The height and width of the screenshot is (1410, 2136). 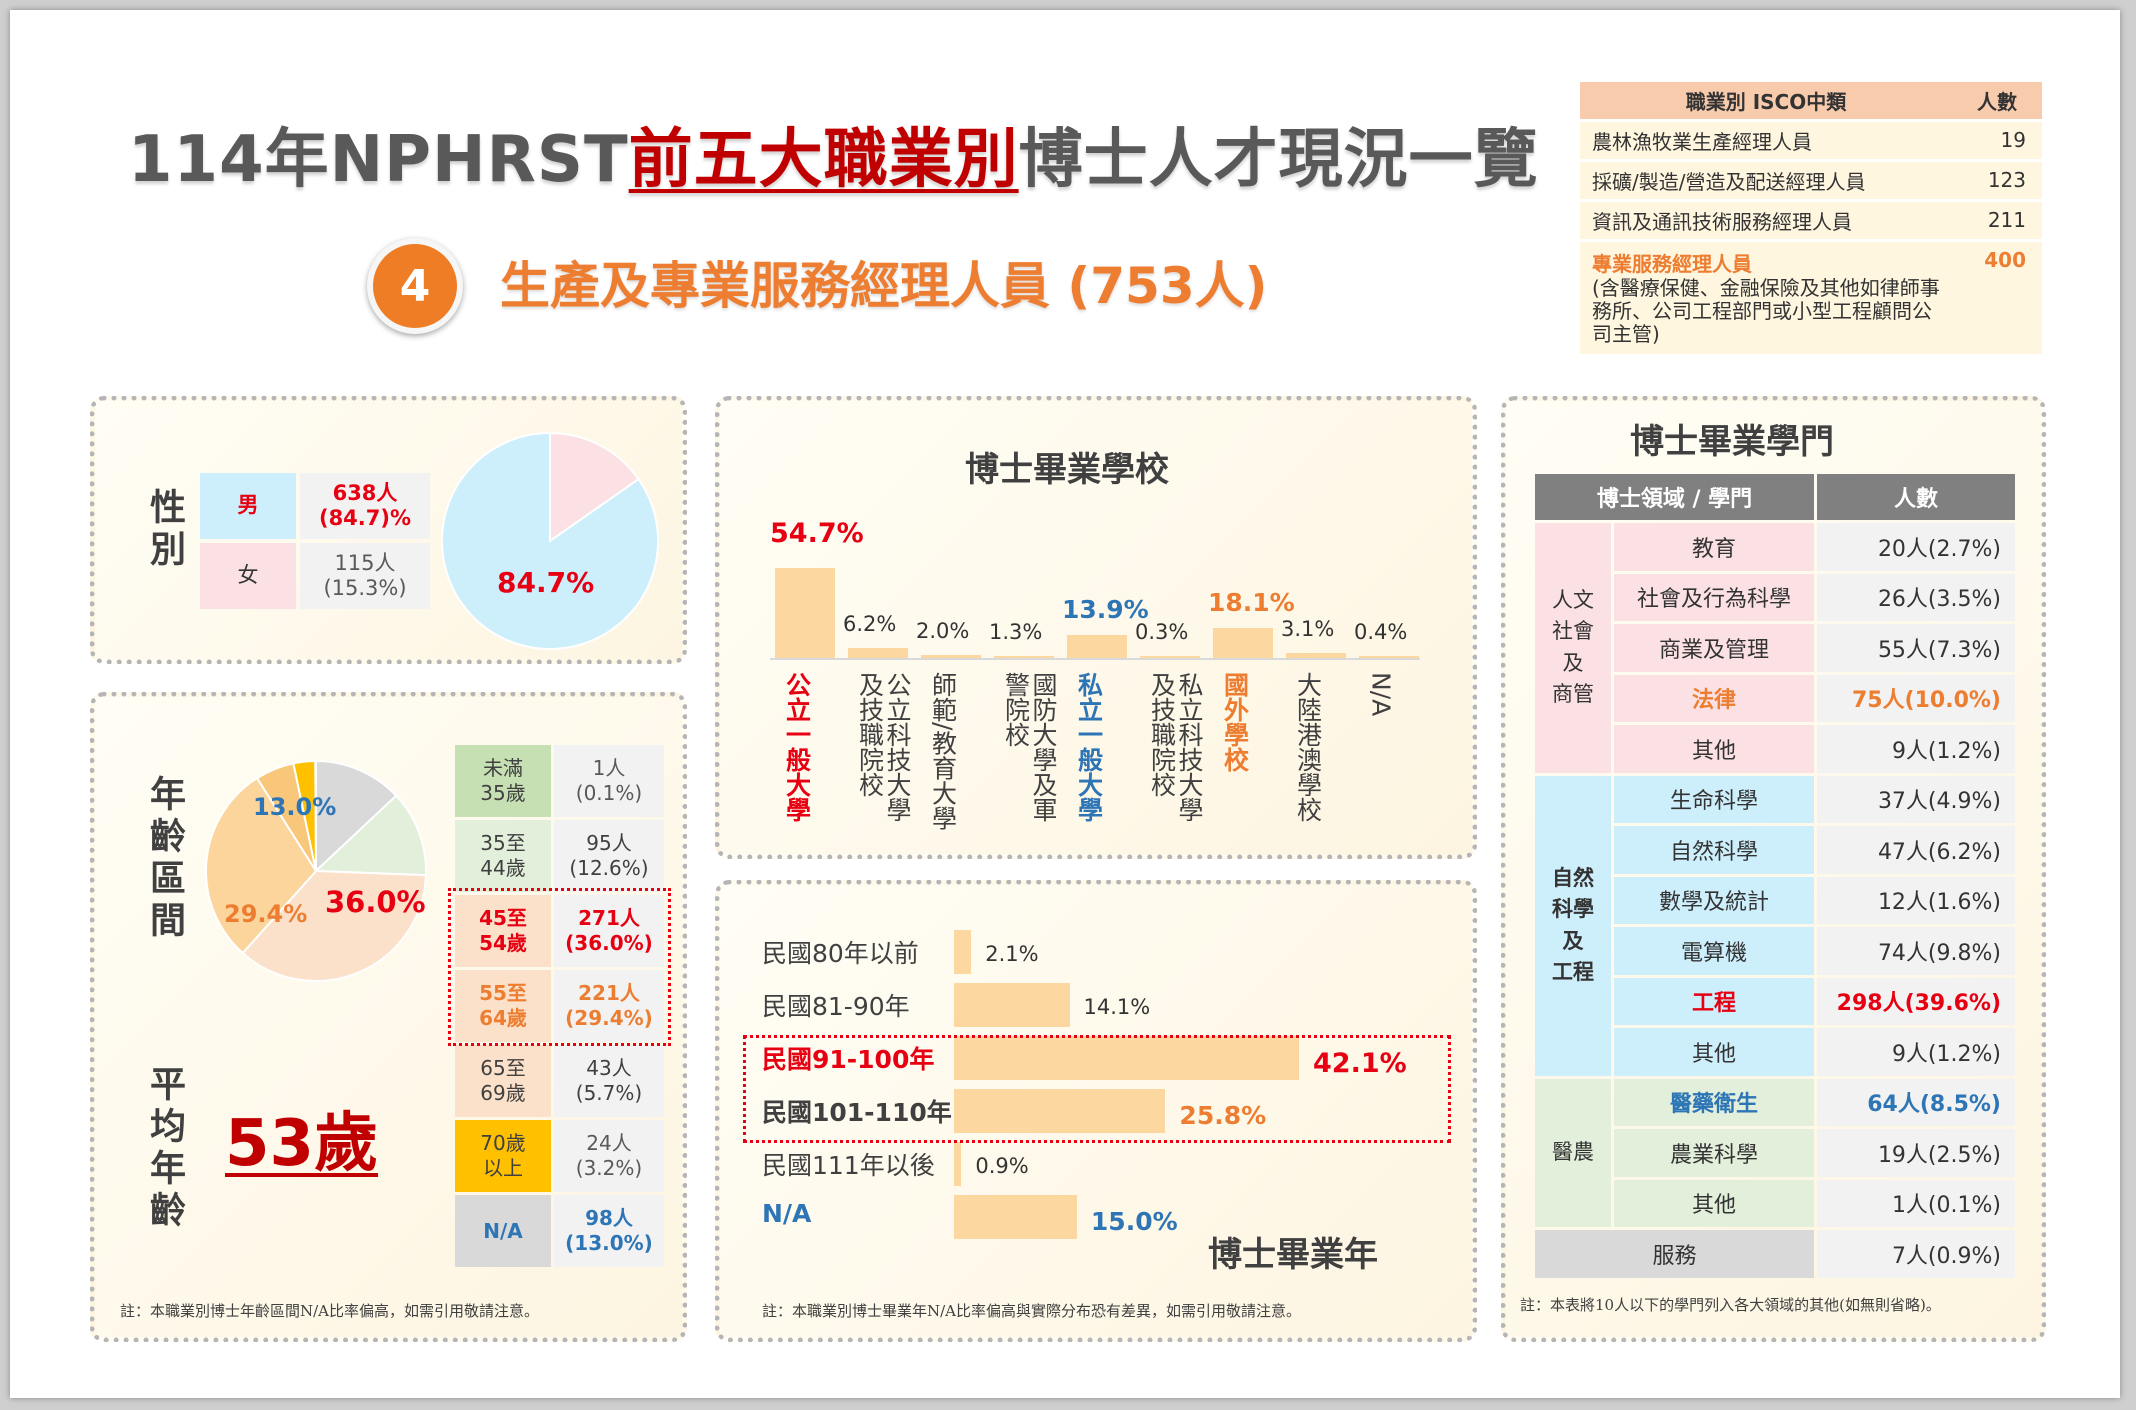 I want to click on discipline-value: 1人(0.1%), so click(x=1916, y=1203).